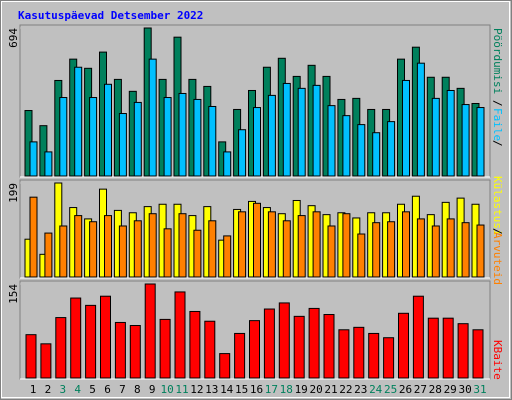  I want to click on x-tick-label: 27, so click(420, 389).